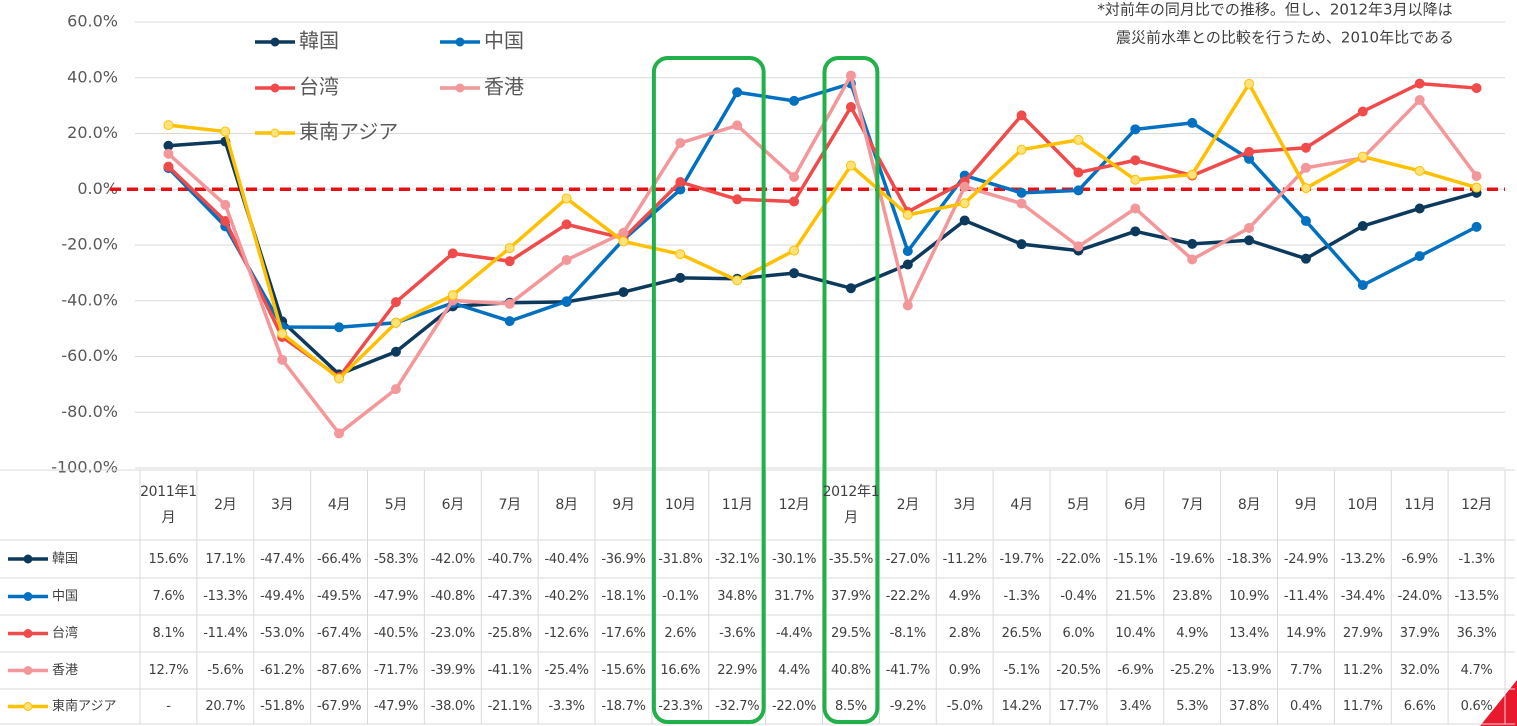 This screenshot has width=1517, height=726. What do you see at coordinates (623, 670) in the screenshot?
I see `table-value: -15.6%` at bounding box center [623, 670].